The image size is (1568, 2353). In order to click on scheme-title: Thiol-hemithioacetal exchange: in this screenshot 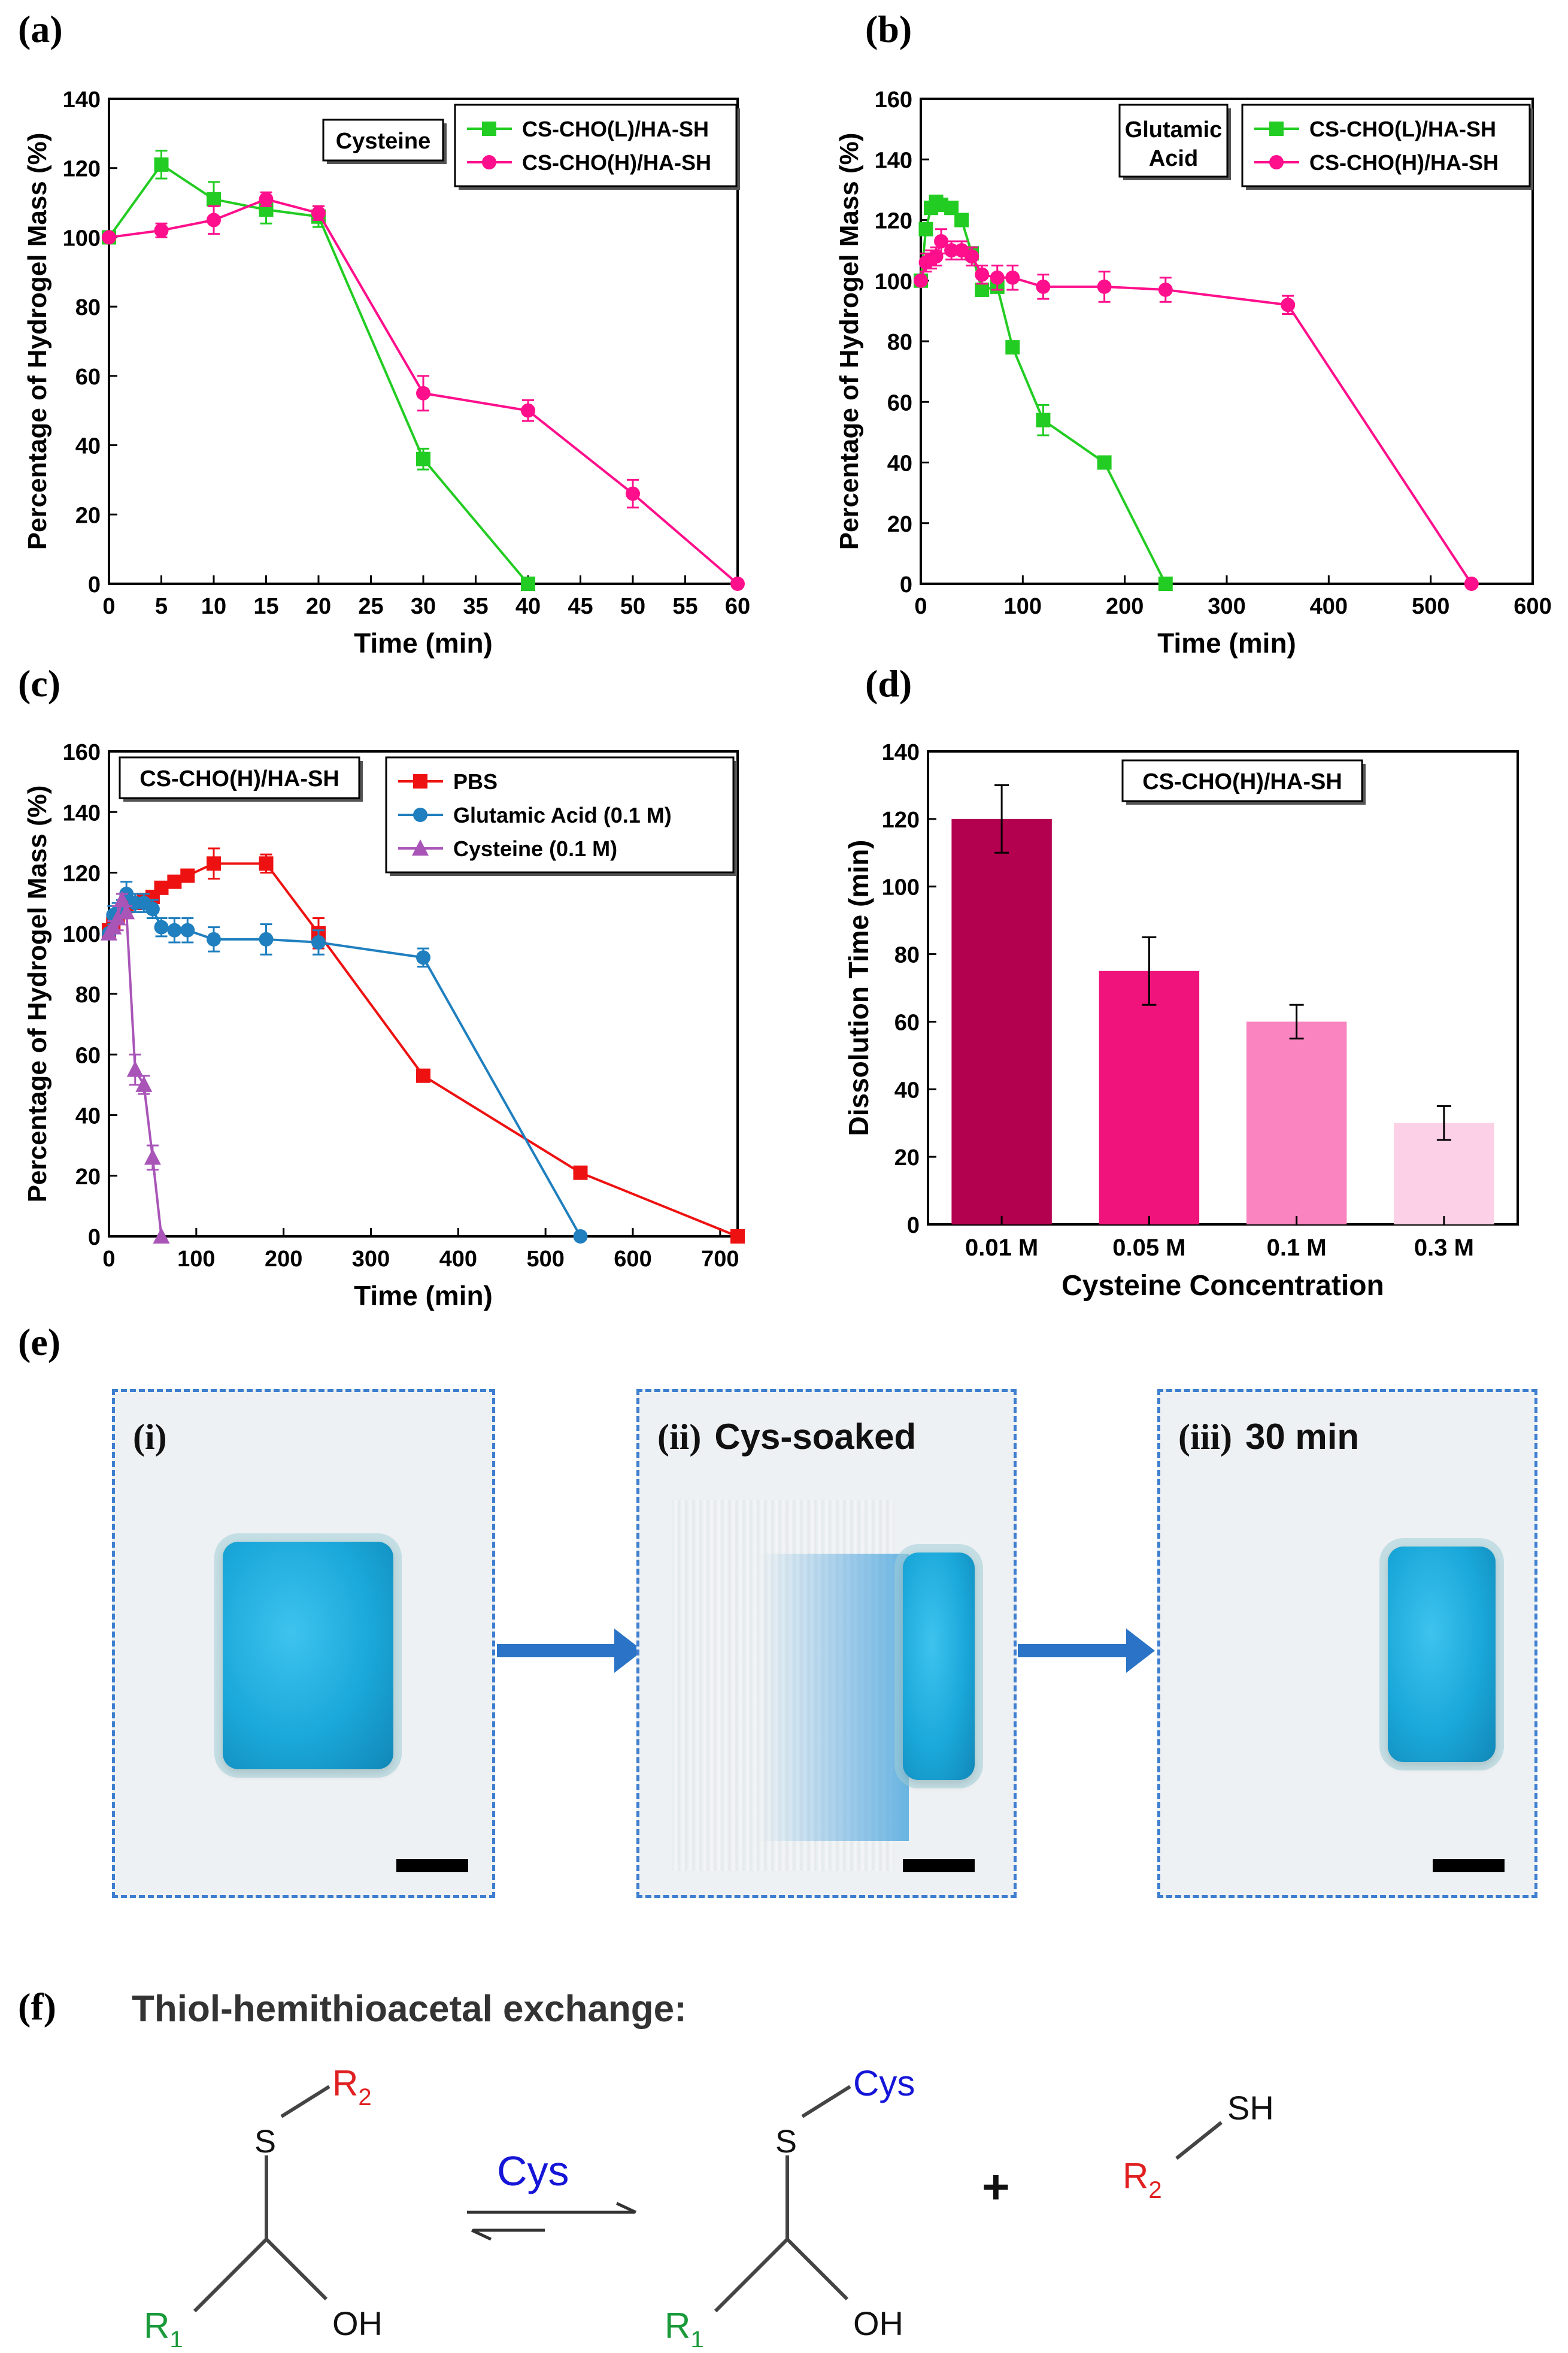, I will do `click(409, 2009)`.